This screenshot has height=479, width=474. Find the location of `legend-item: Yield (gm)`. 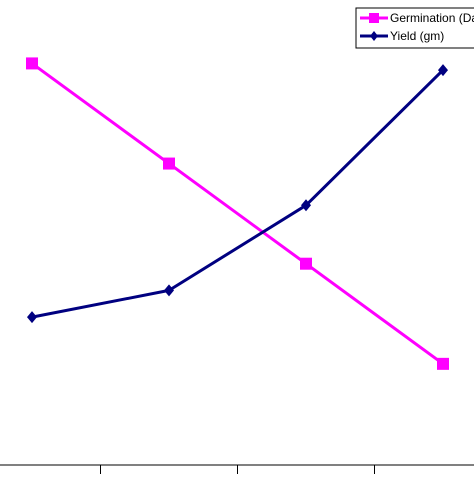

legend-item: Yield (gm) is located at coordinates (402, 36).